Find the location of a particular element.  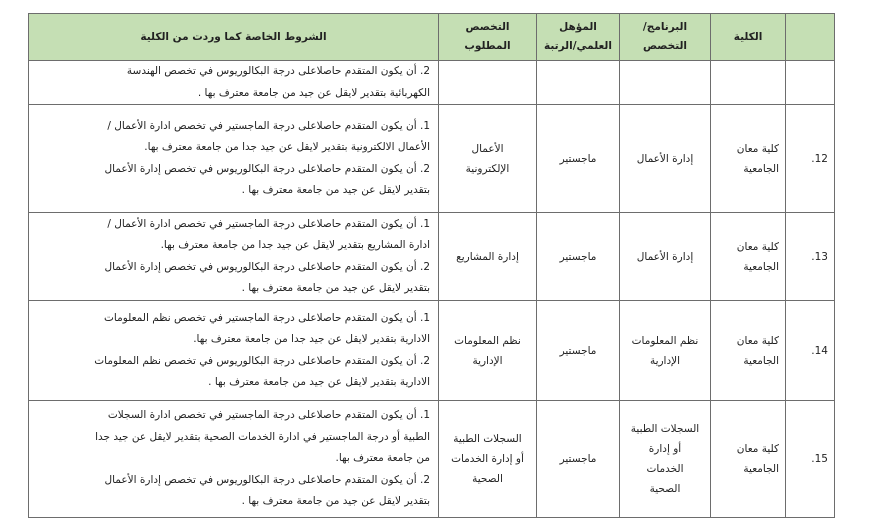

program-cell-line: الإدارية is located at coordinates (665, 360).